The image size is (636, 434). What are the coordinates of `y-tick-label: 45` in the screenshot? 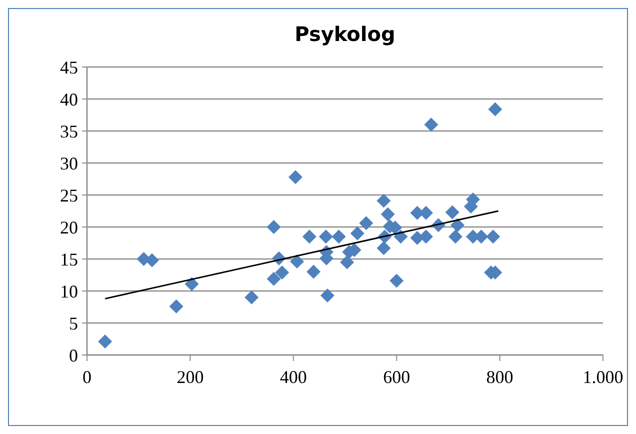 It's located at (69, 67).